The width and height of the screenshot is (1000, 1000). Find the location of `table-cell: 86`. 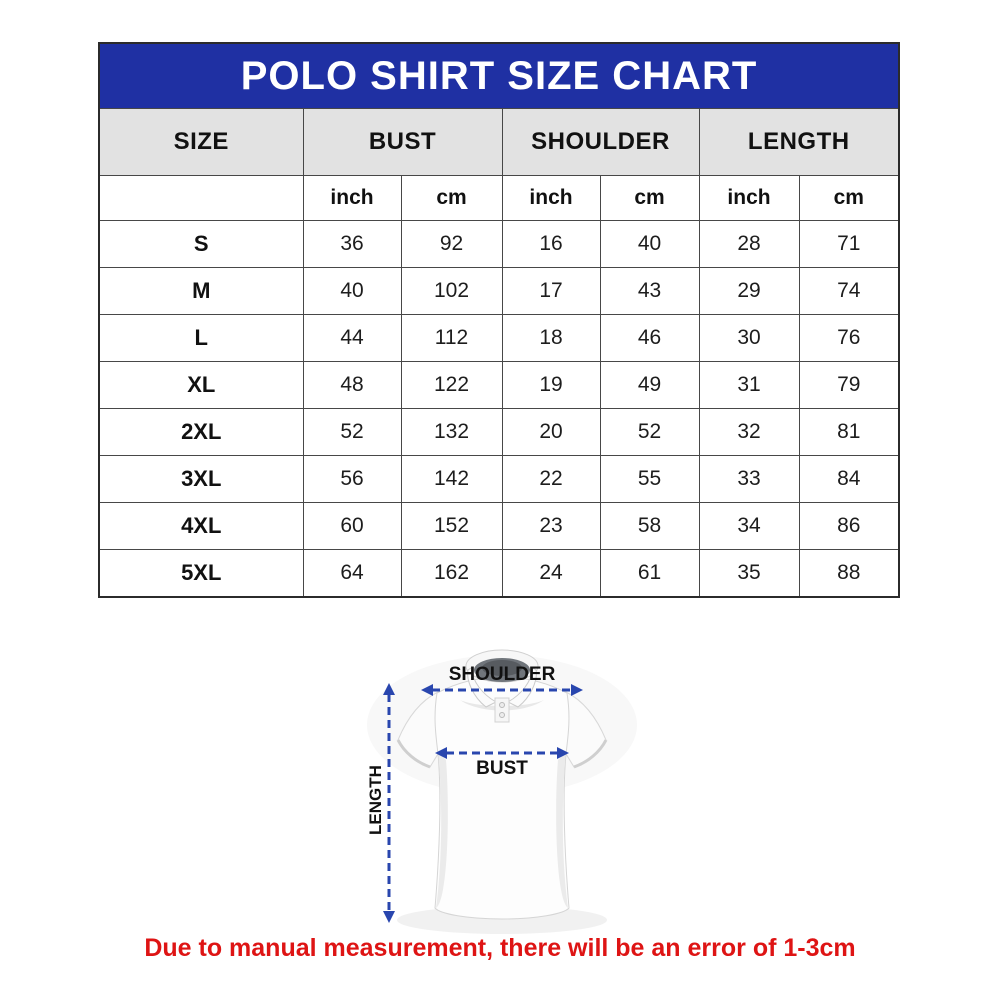

table-cell: 86 is located at coordinates (849, 526).